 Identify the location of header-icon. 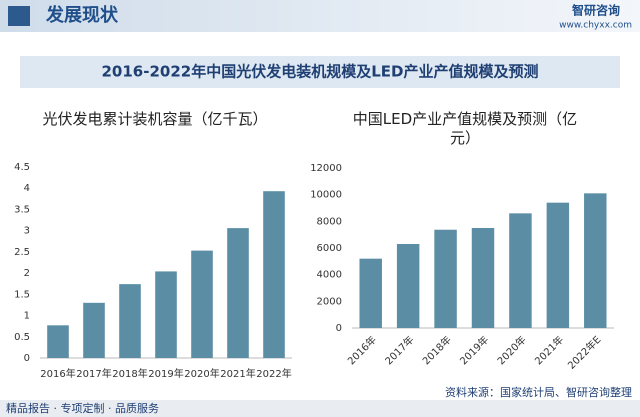
(19, 16).